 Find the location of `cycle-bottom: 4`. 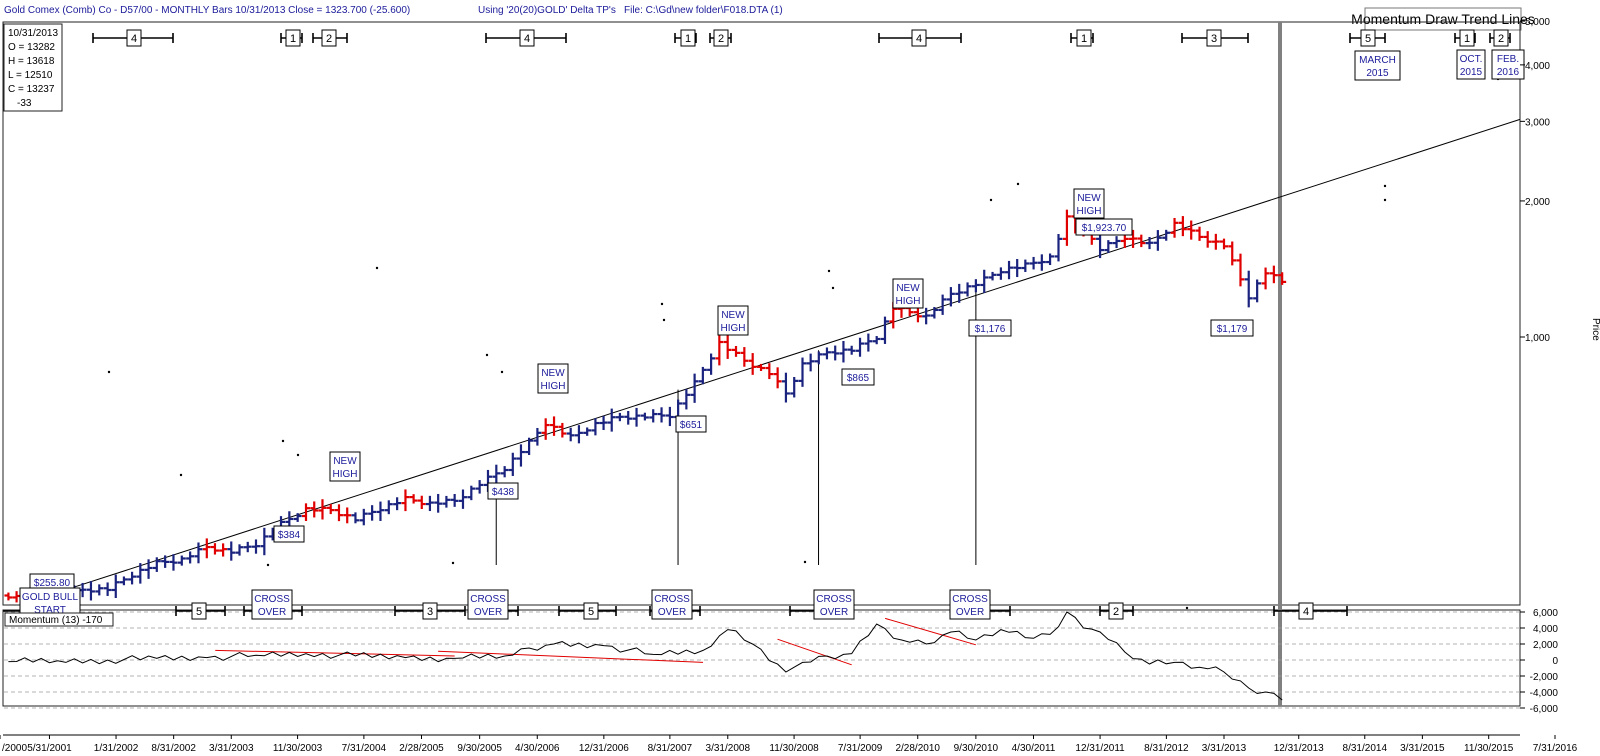

cycle-bottom: 4 is located at coordinates (1310, 611).